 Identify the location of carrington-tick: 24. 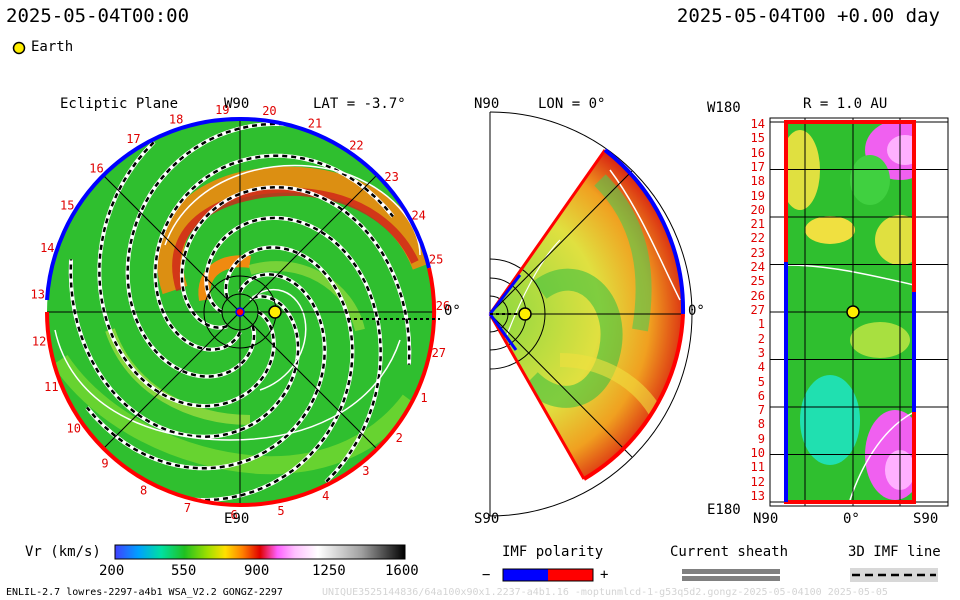
(418, 216).